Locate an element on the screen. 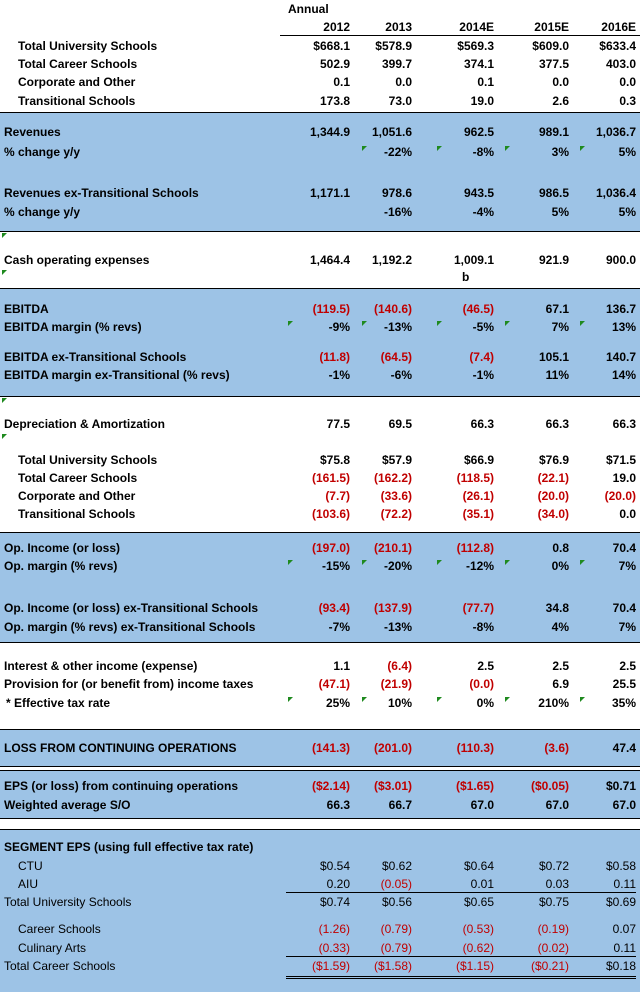 The image size is (640, 992). cell-value: (0.62) is located at coordinates (478, 948).